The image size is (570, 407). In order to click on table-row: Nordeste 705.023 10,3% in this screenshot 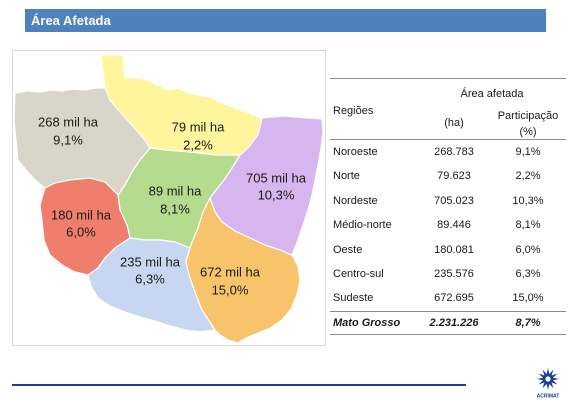, I will do `click(448, 201)`.